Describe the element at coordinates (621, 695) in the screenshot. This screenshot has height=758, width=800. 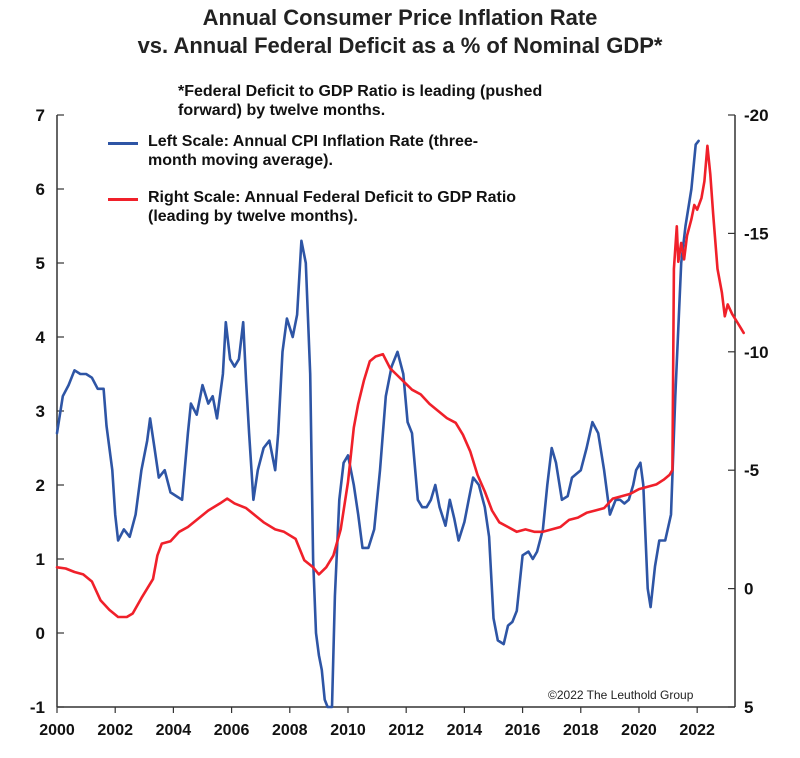
I see `copyright-text: ©2022 The Leuthold Group` at that location.